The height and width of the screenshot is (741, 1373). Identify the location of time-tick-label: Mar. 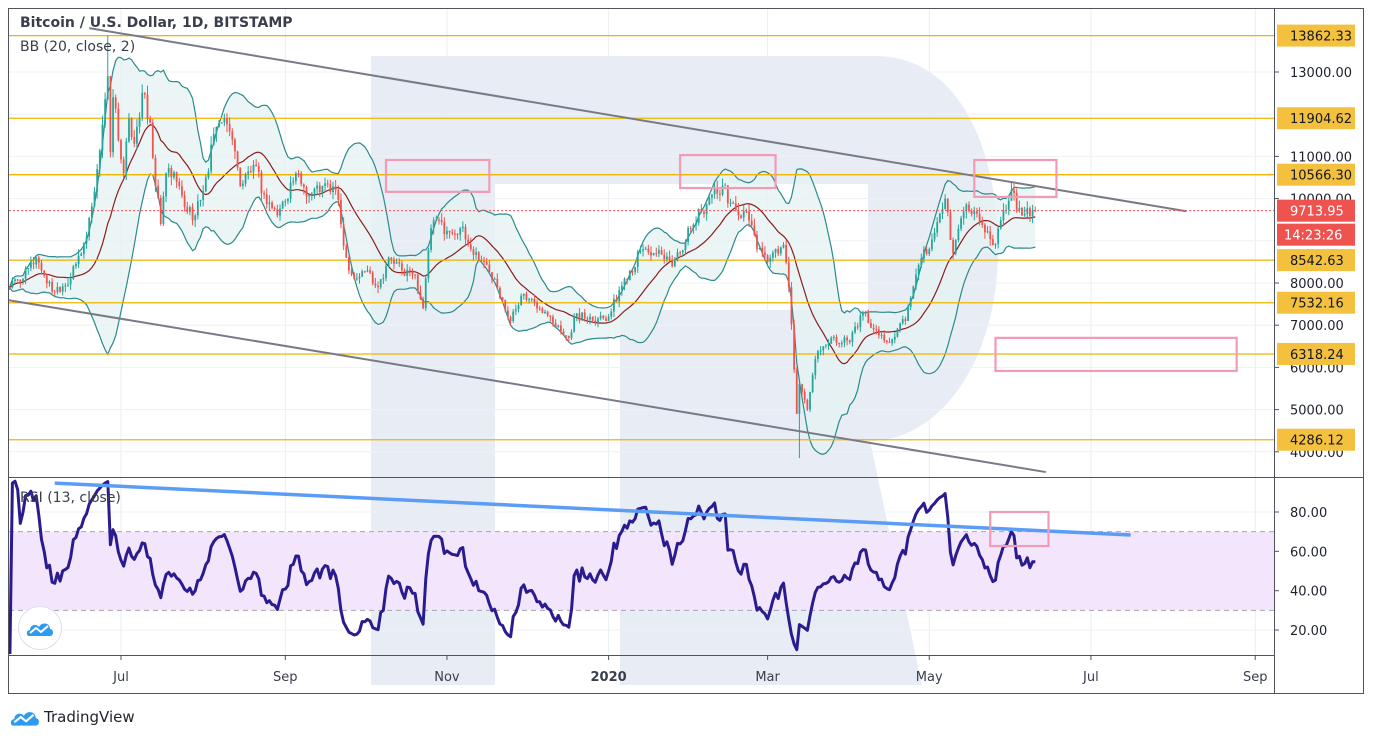
(767, 677).